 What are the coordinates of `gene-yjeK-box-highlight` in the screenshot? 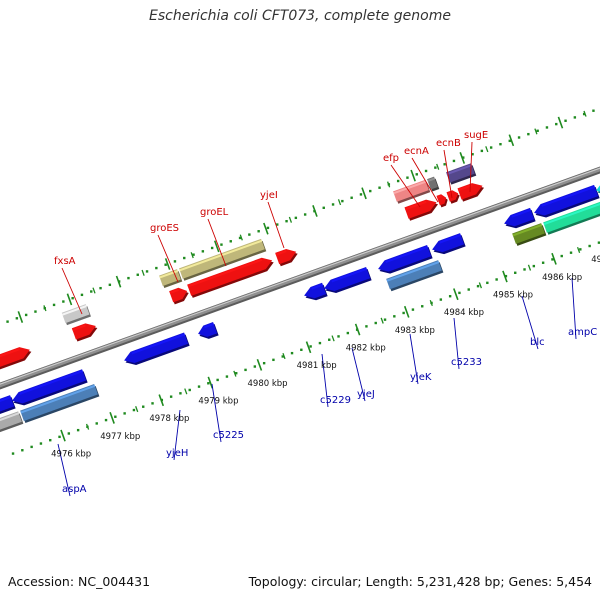 It's located at (413, 271).